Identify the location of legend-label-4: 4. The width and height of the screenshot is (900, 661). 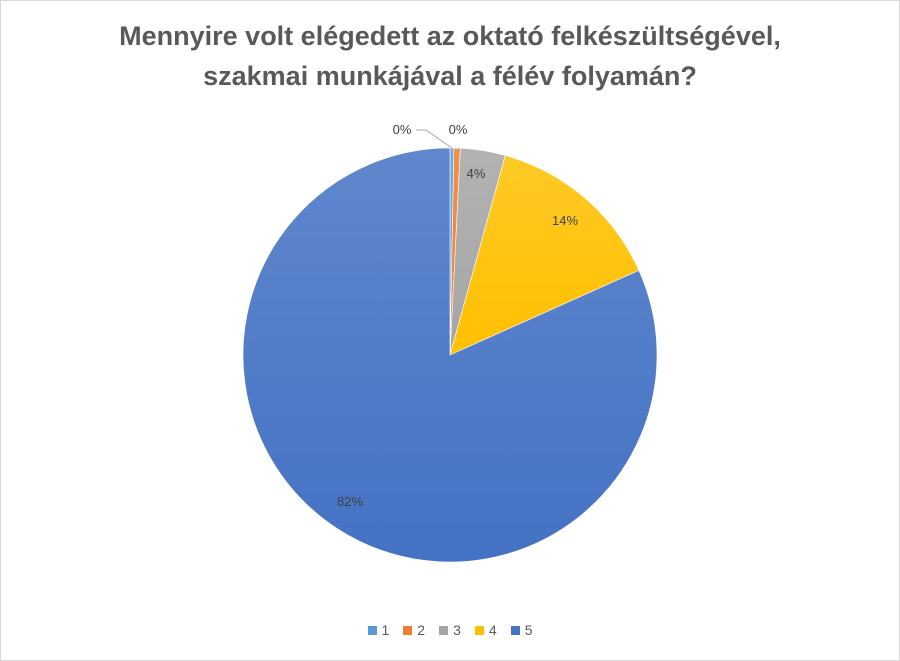
(492, 630).